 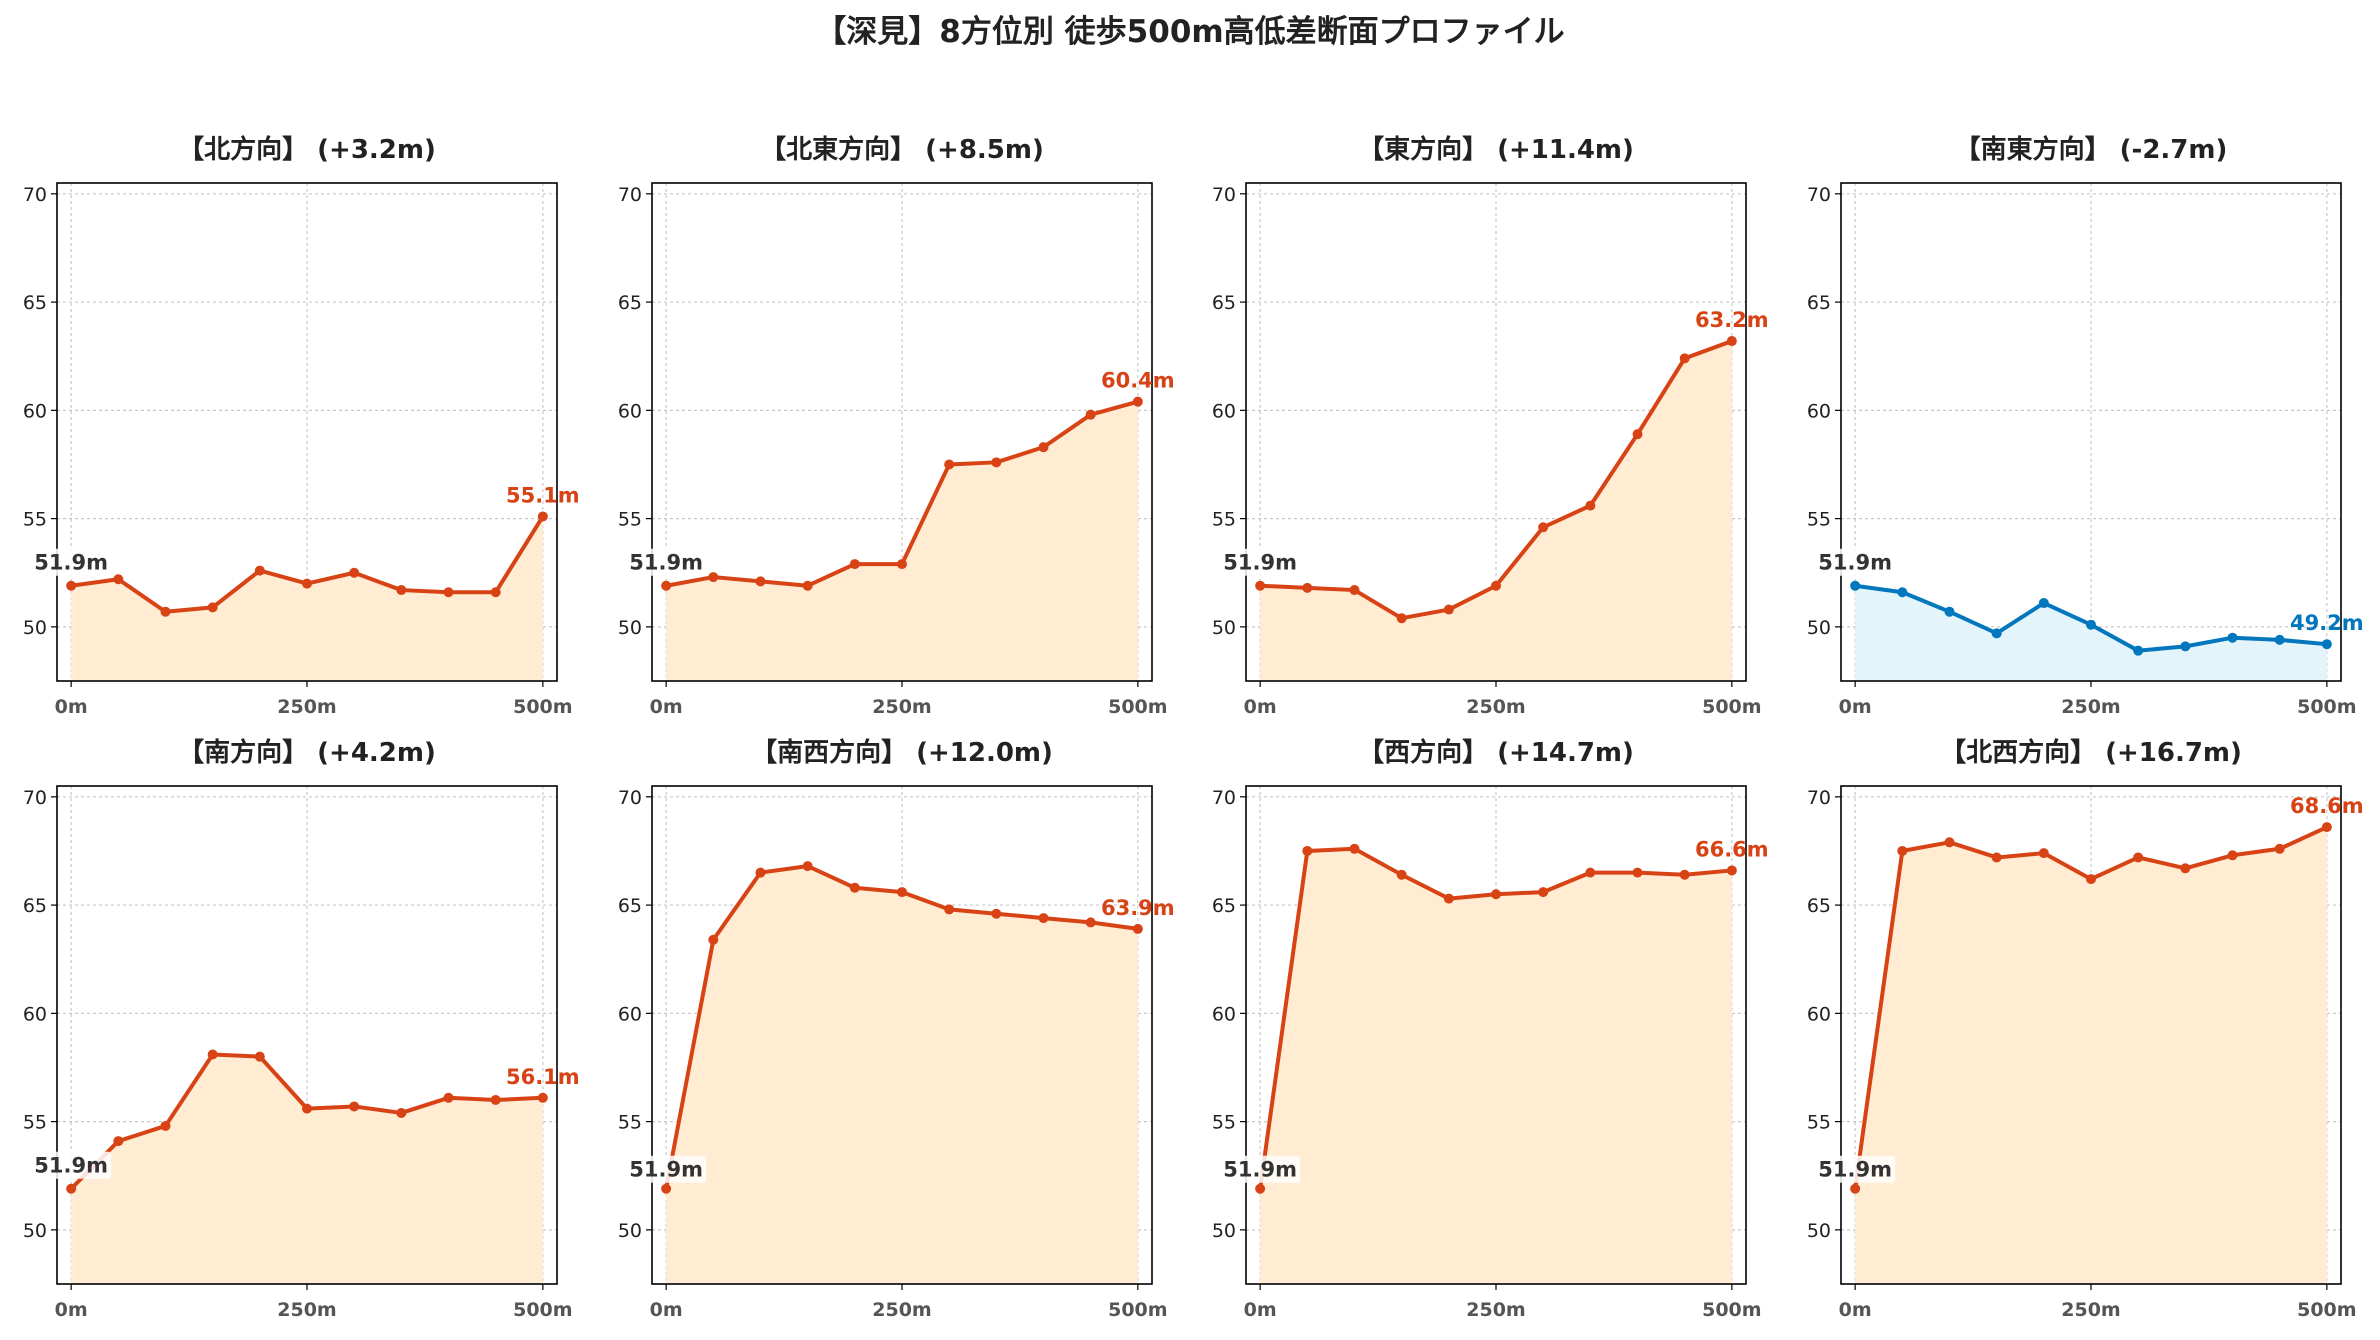 What do you see at coordinates (1732, 320) in the screenshot?
I see `end-elevation-label: 63.2m` at bounding box center [1732, 320].